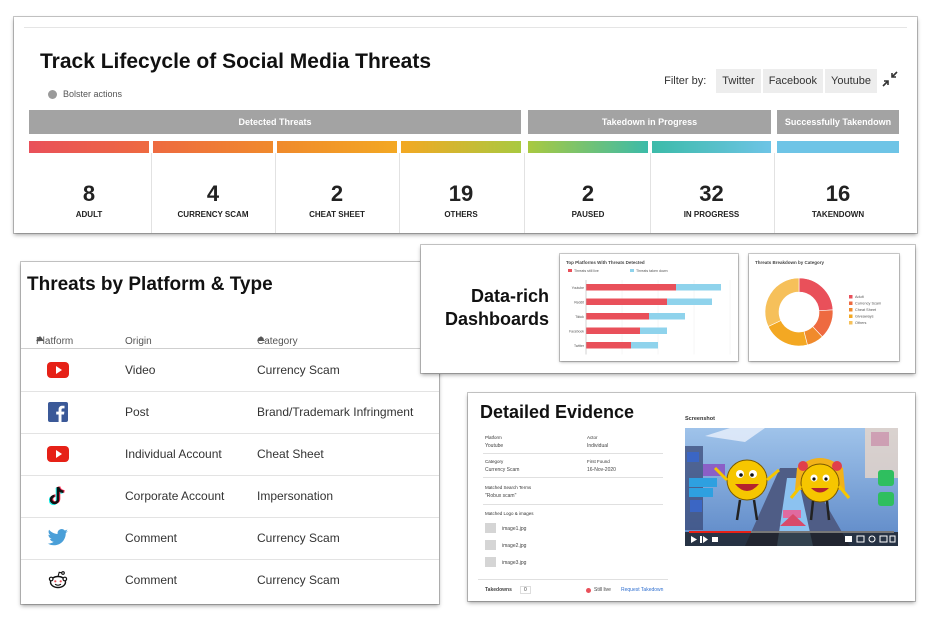 The height and width of the screenshot is (620, 936). I want to click on sort-asc-icon, so click(40, 338).